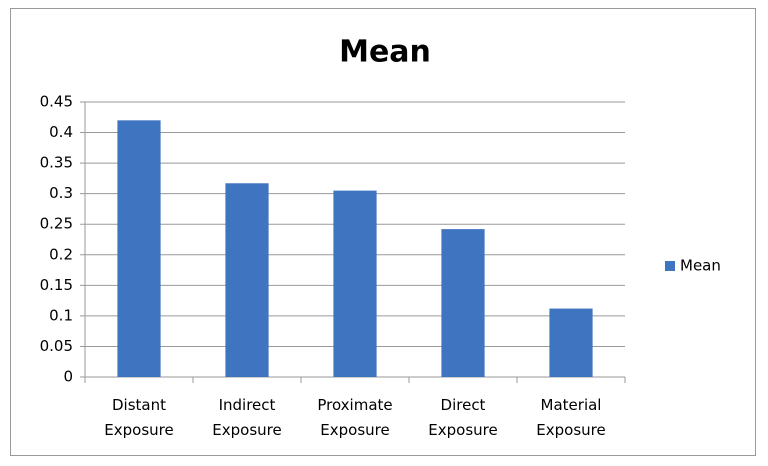  I want to click on x-tick-label: Indirect Exposure, so click(246, 417).